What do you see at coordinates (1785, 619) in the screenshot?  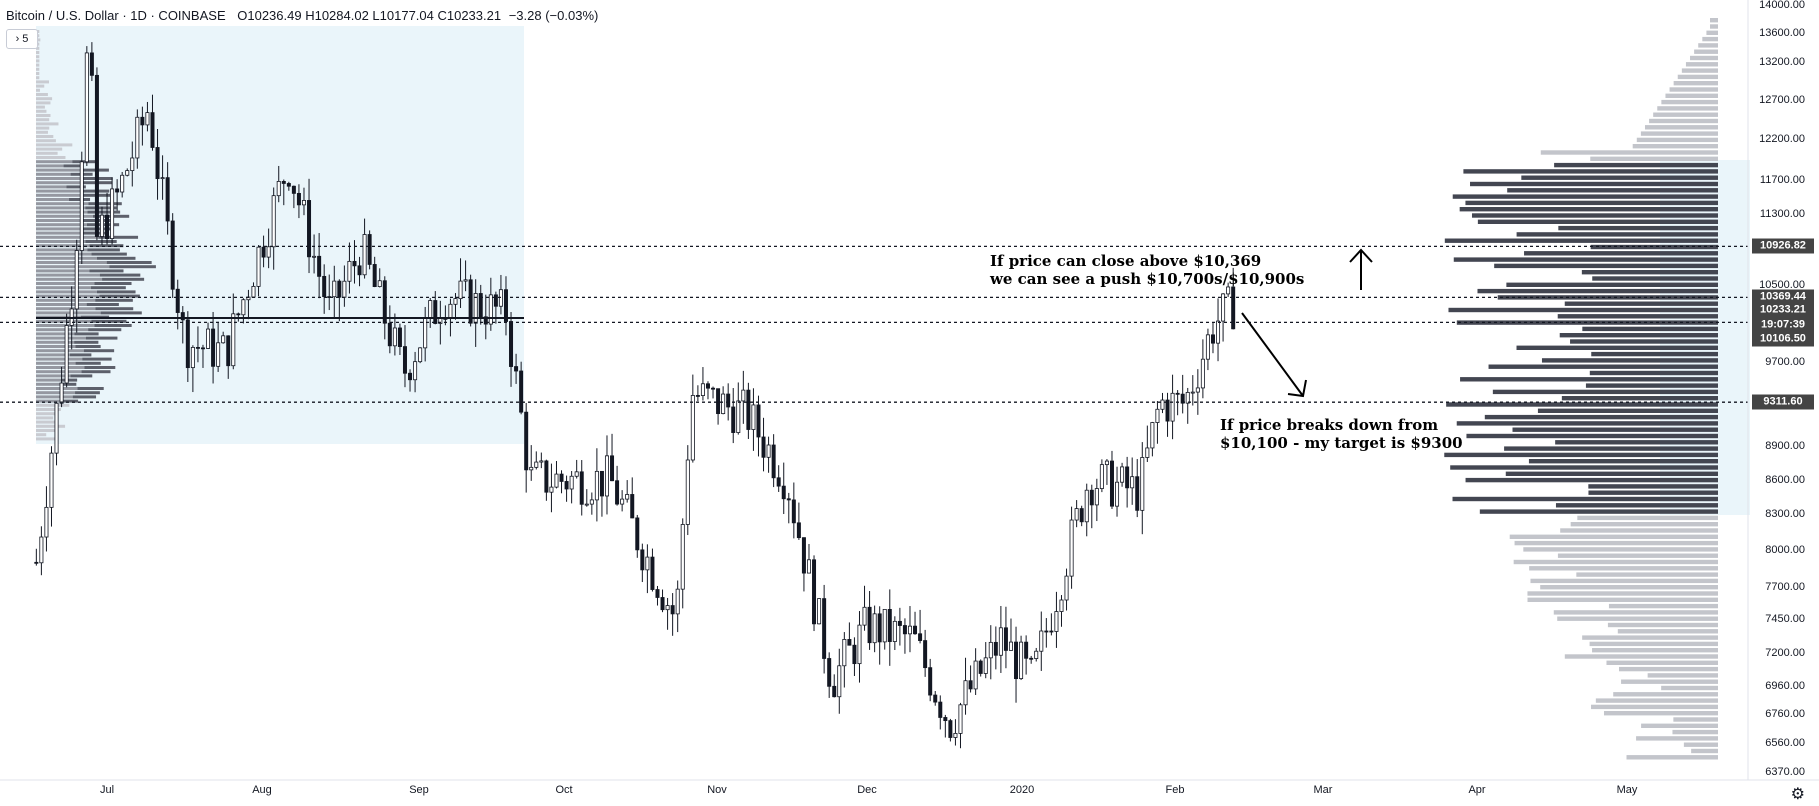 I see `price-tick-label: 7450.00` at bounding box center [1785, 619].